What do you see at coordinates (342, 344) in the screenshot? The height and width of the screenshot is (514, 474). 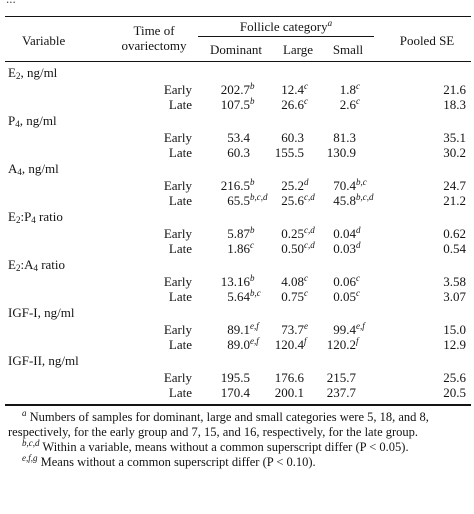 I see `cell-sm: 120.2f` at bounding box center [342, 344].